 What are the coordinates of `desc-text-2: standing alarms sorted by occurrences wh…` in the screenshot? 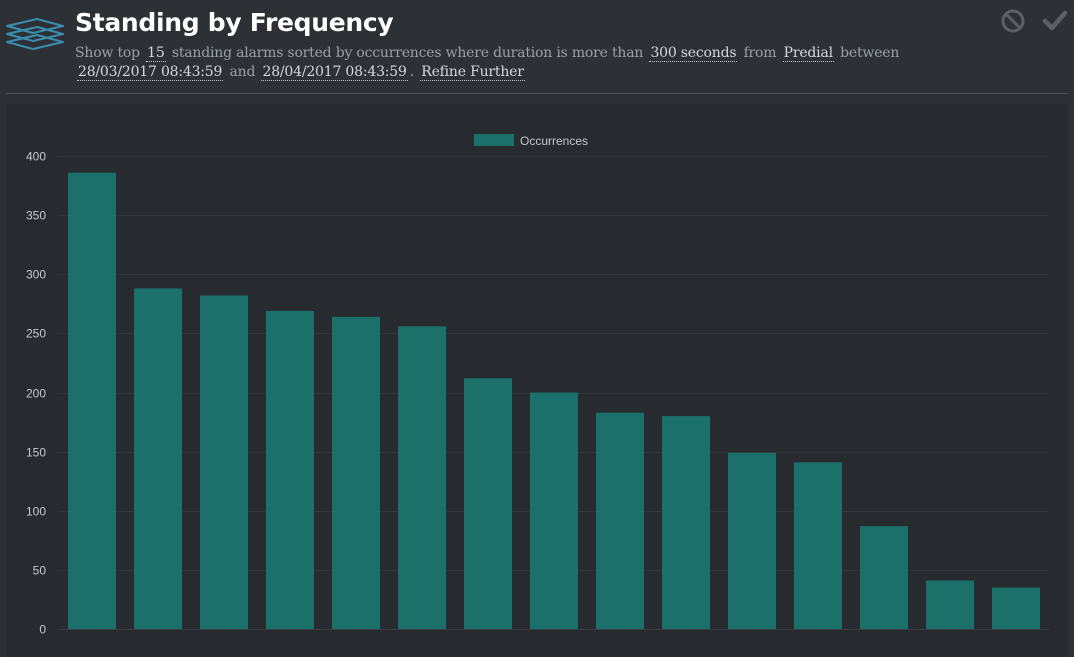 It's located at (407, 53).